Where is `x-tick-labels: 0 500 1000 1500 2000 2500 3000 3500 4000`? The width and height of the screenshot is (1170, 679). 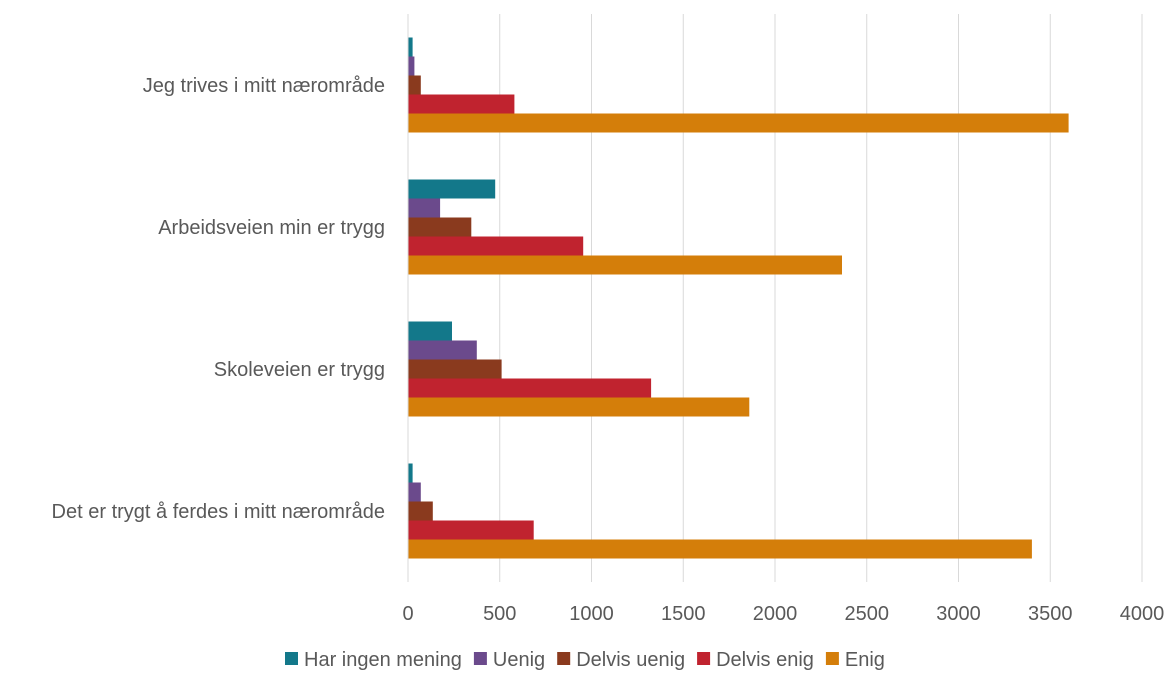
x-tick-labels: 0 500 1000 1500 2000 2500 3000 3500 4000 is located at coordinates (783, 614).